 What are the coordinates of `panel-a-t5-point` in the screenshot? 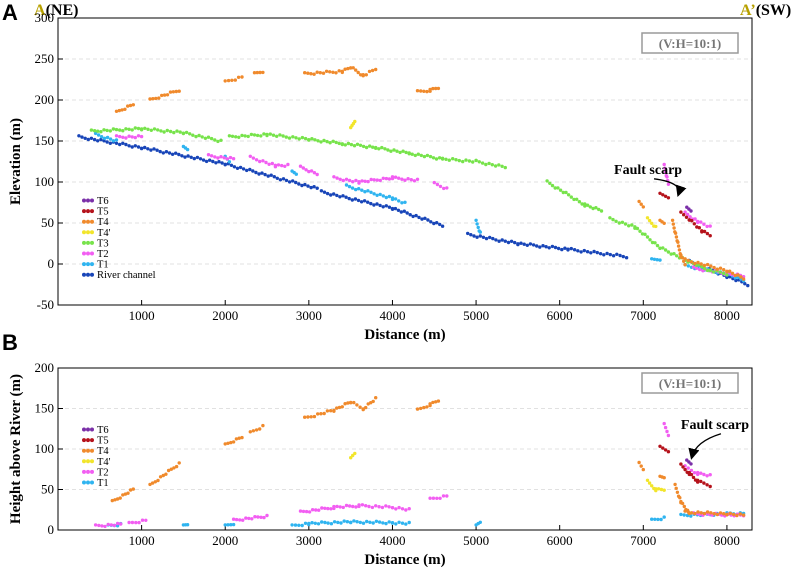 It's located at (702, 232).